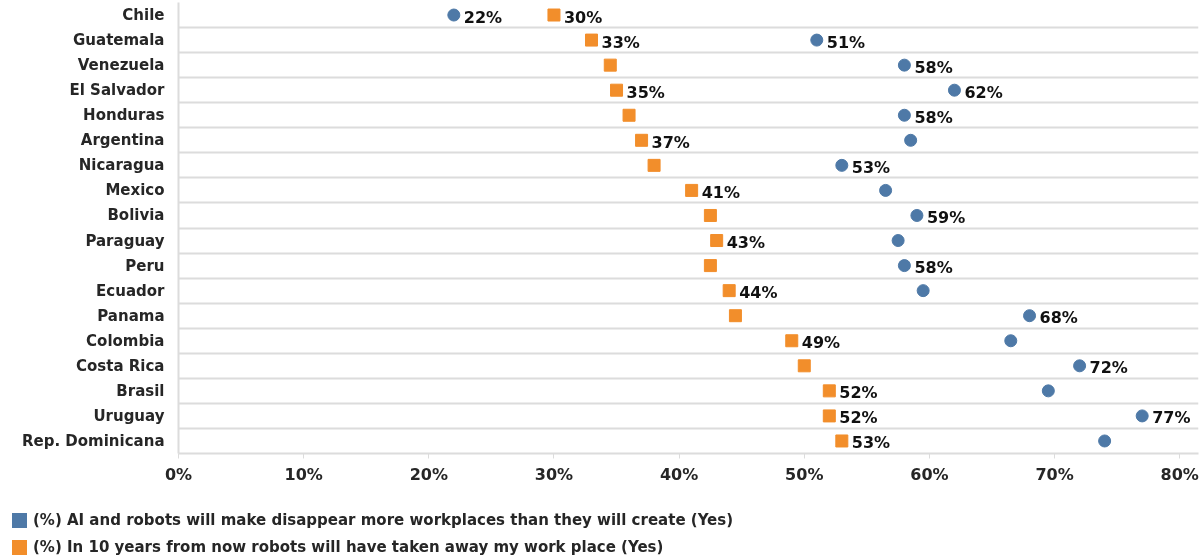 Image resolution: width=1200 pixels, height=558 pixels. Describe the element at coordinates (124, 115) in the screenshot. I see `y-tick-label: Honduras` at that location.